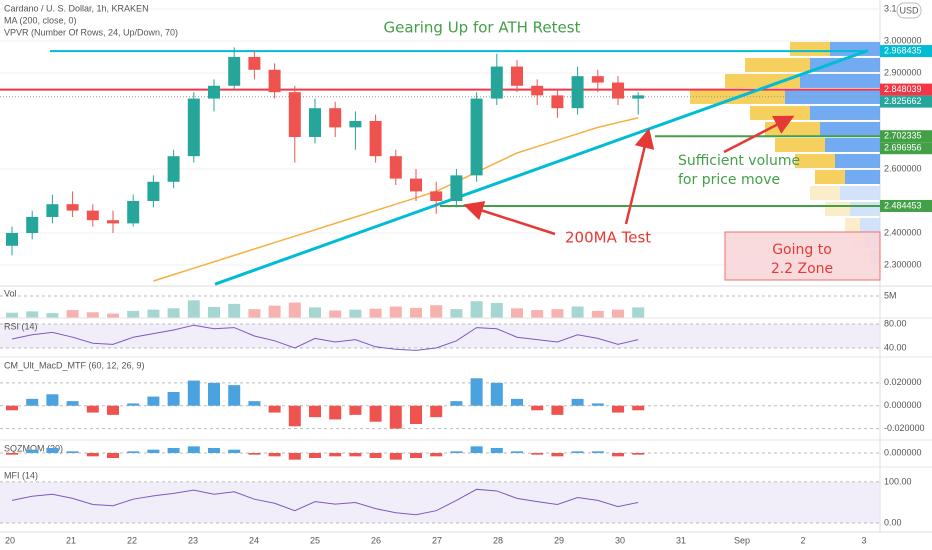 The image size is (932, 550). I want to click on x-tick-label: 31, so click(681, 540).